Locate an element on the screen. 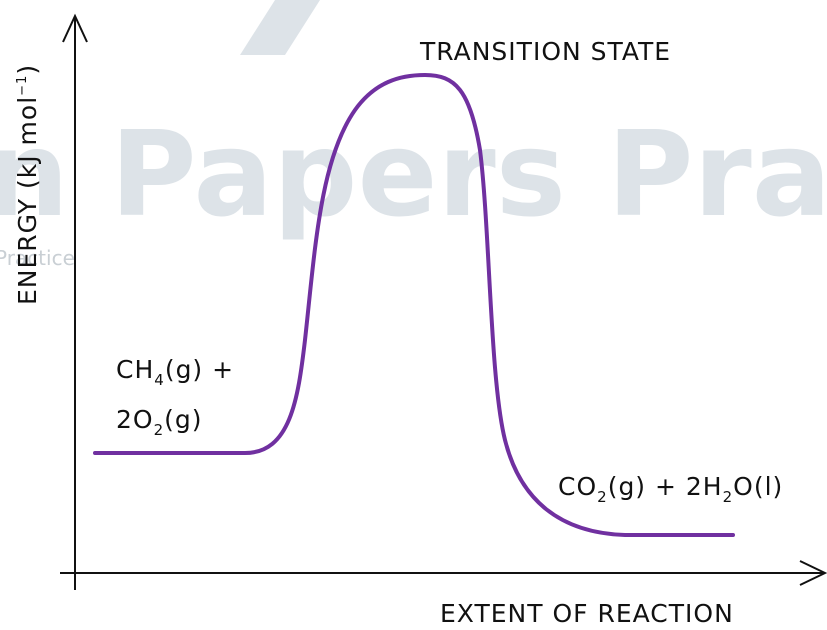  products-label: CO2(g) + 2H2O(l) is located at coordinates (670, 489).